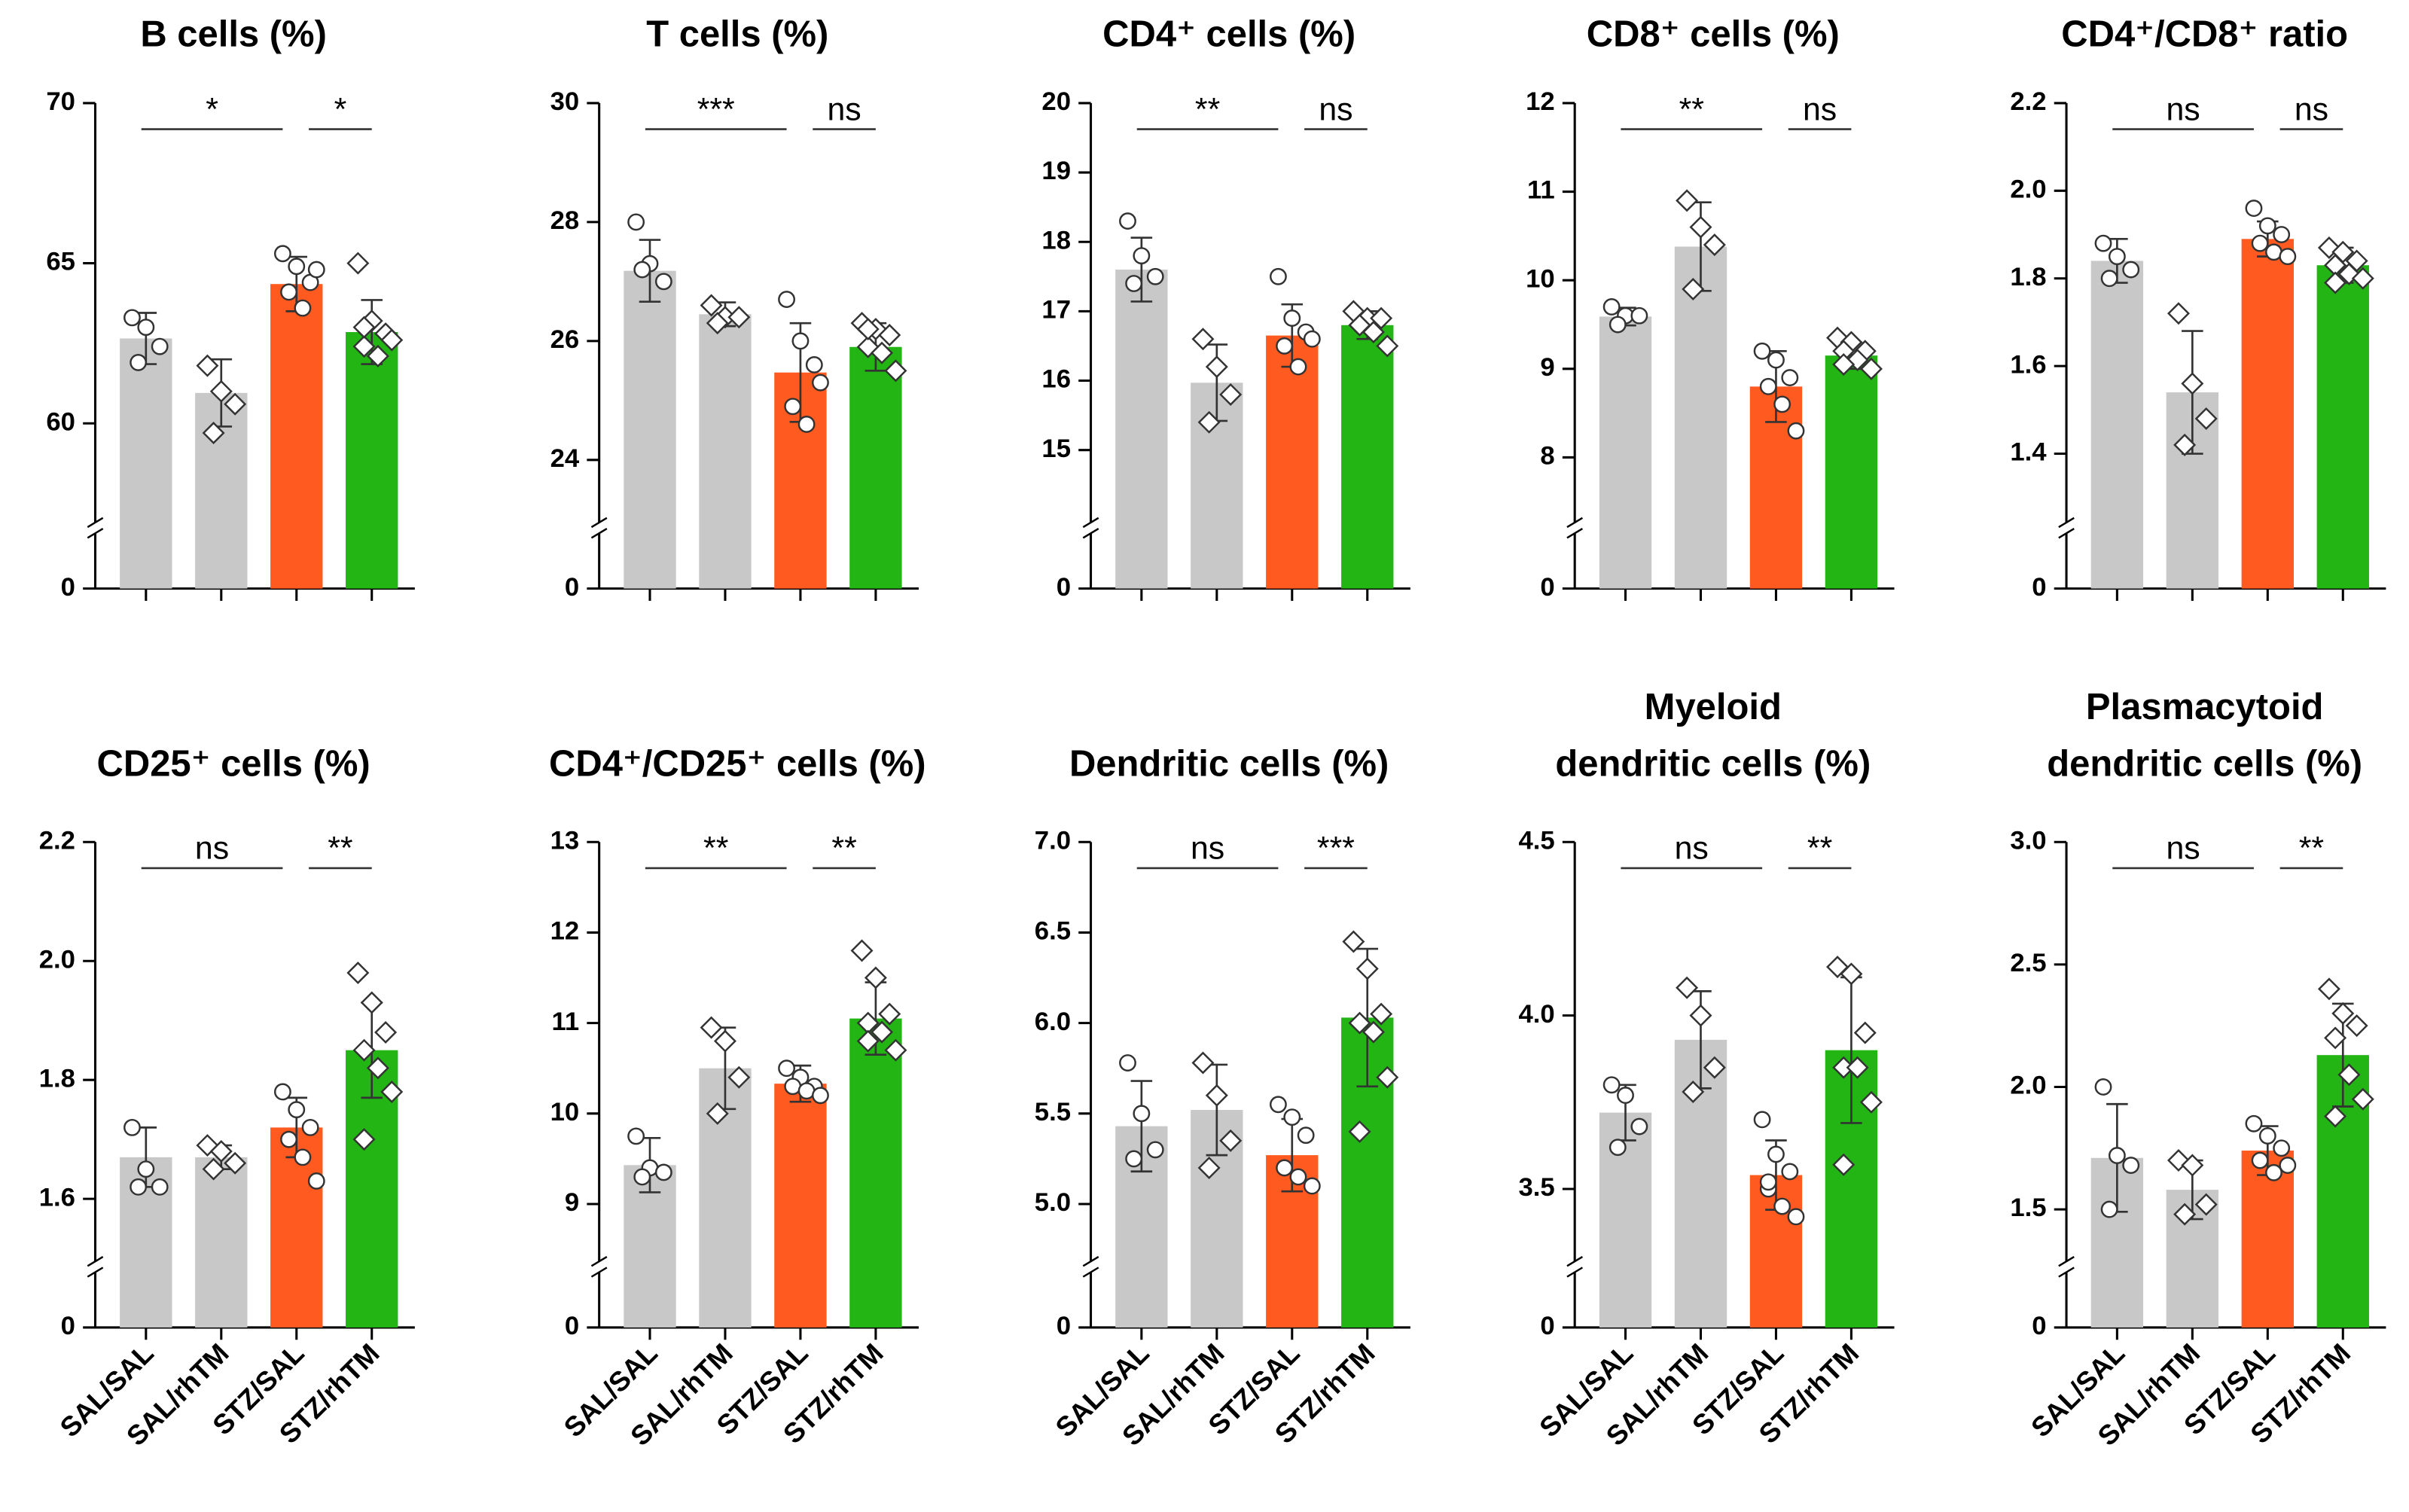 This screenshot has height=1512, width=2409. I want to click on significance-label: ***, so click(1336, 849).